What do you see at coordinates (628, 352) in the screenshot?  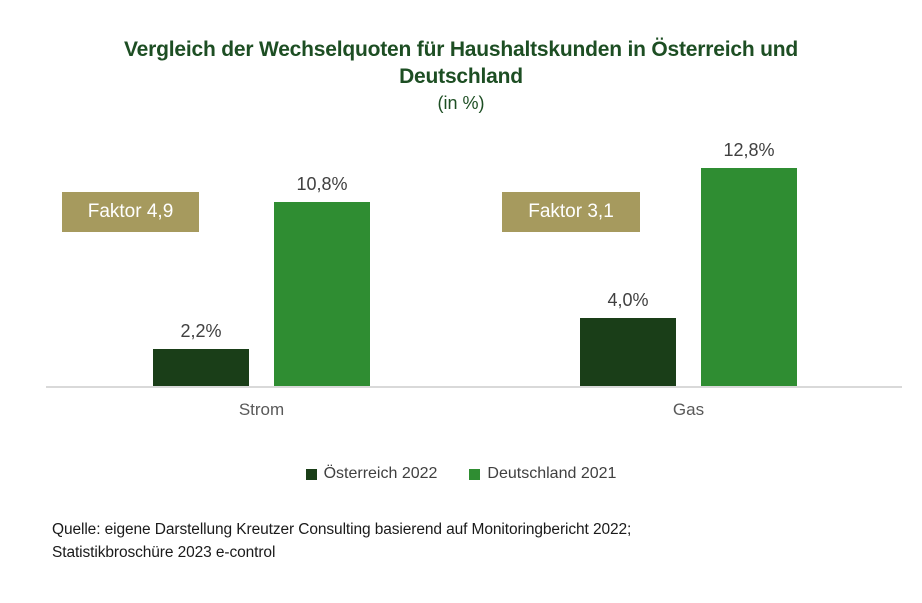 I see `bar-austria-gas` at bounding box center [628, 352].